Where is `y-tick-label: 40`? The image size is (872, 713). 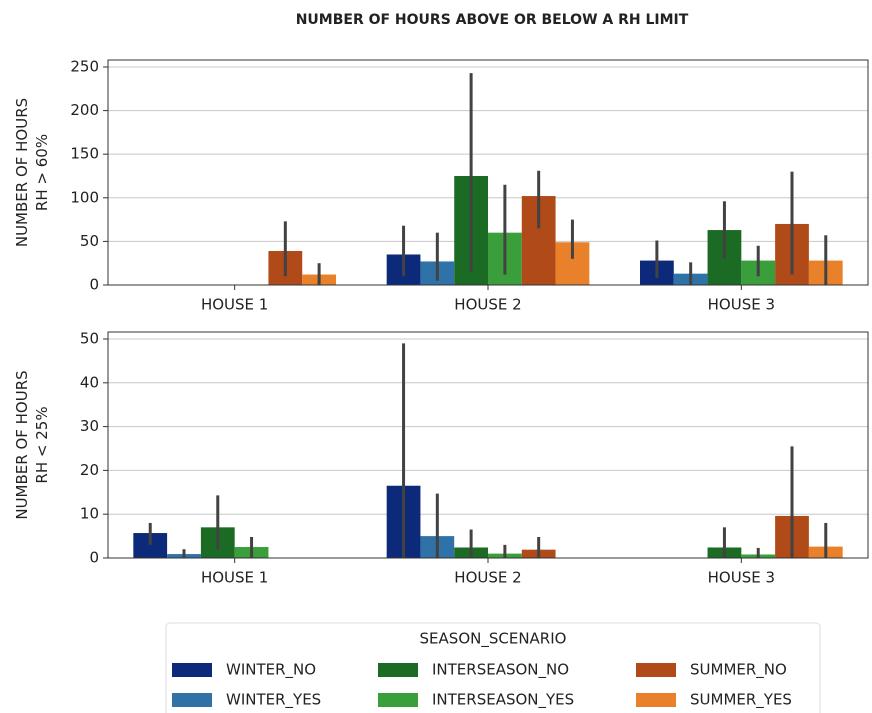 y-tick-label: 40 is located at coordinates (89, 382).